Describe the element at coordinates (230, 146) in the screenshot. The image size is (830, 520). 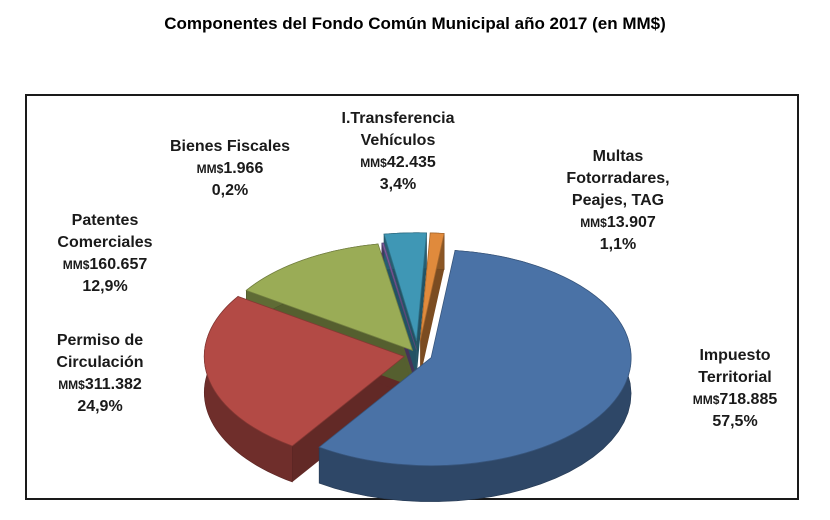
I see `slice-name-line: Bienes Fiscales` at that location.